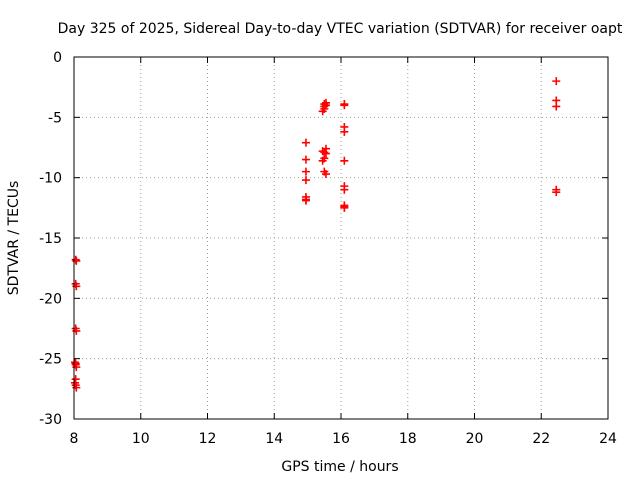 Image resolution: width=640 pixels, height=480 pixels. Describe the element at coordinates (274, 439) in the screenshot. I see `x-tick-label: 14` at that location.